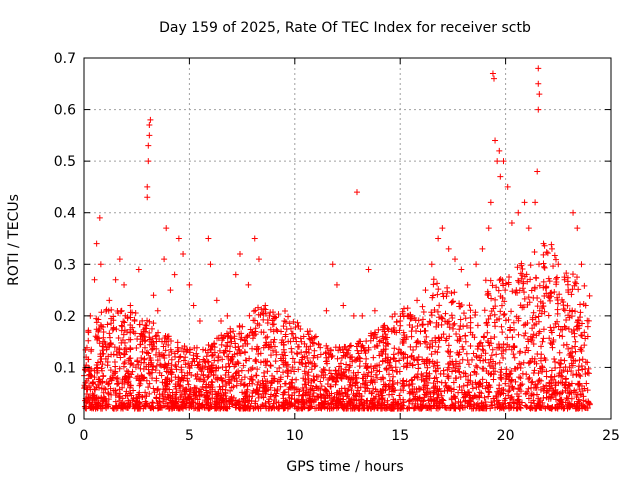  What do you see at coordinates (400, 436) in the screenshot?
I see `x-tick-label: 15` at bounding box center [400, 436].